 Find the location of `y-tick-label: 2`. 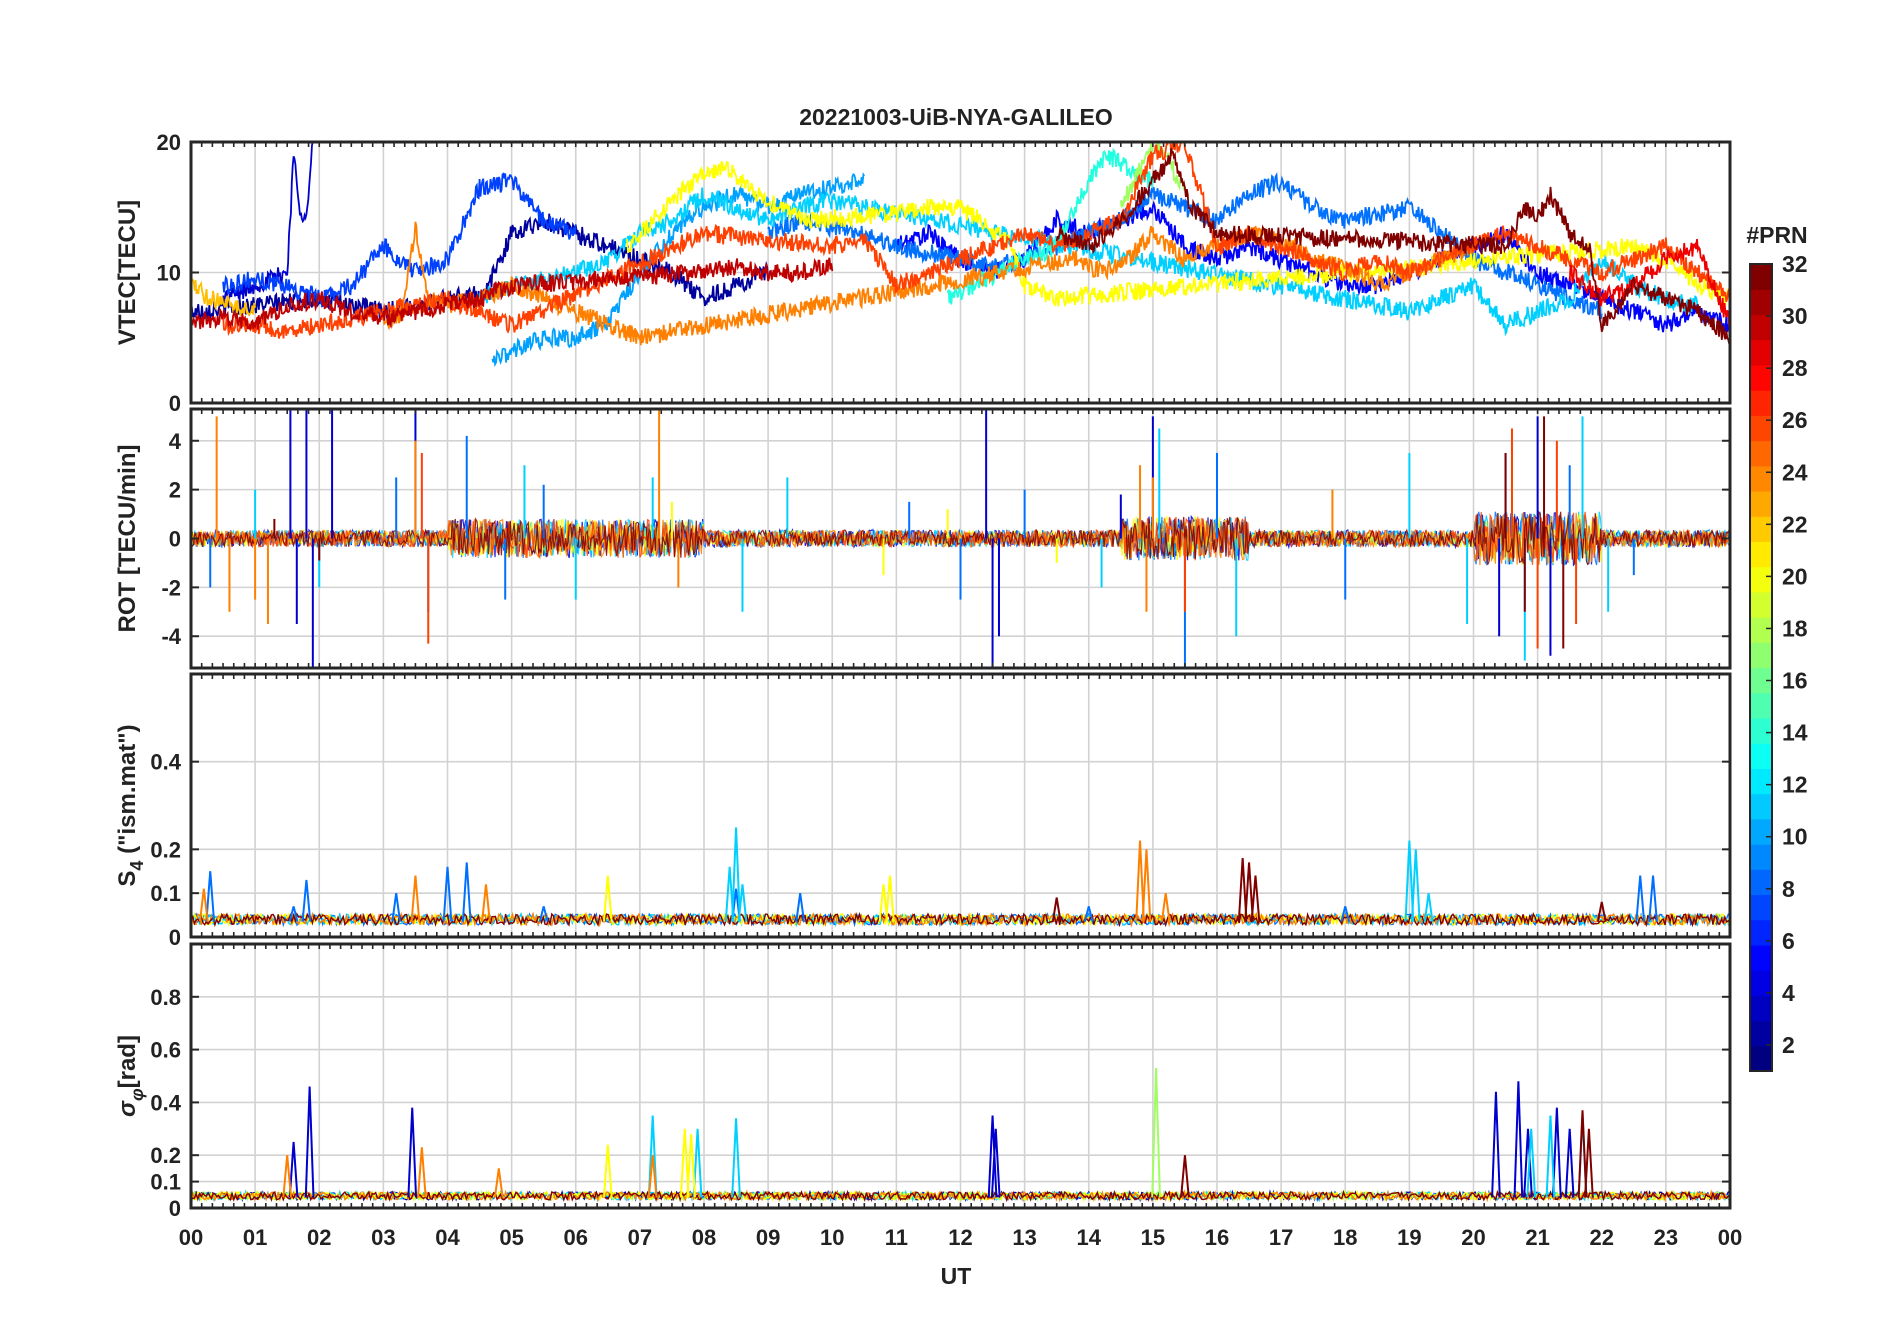

y-tick-label: 2 is located at coordinates (175, 490).